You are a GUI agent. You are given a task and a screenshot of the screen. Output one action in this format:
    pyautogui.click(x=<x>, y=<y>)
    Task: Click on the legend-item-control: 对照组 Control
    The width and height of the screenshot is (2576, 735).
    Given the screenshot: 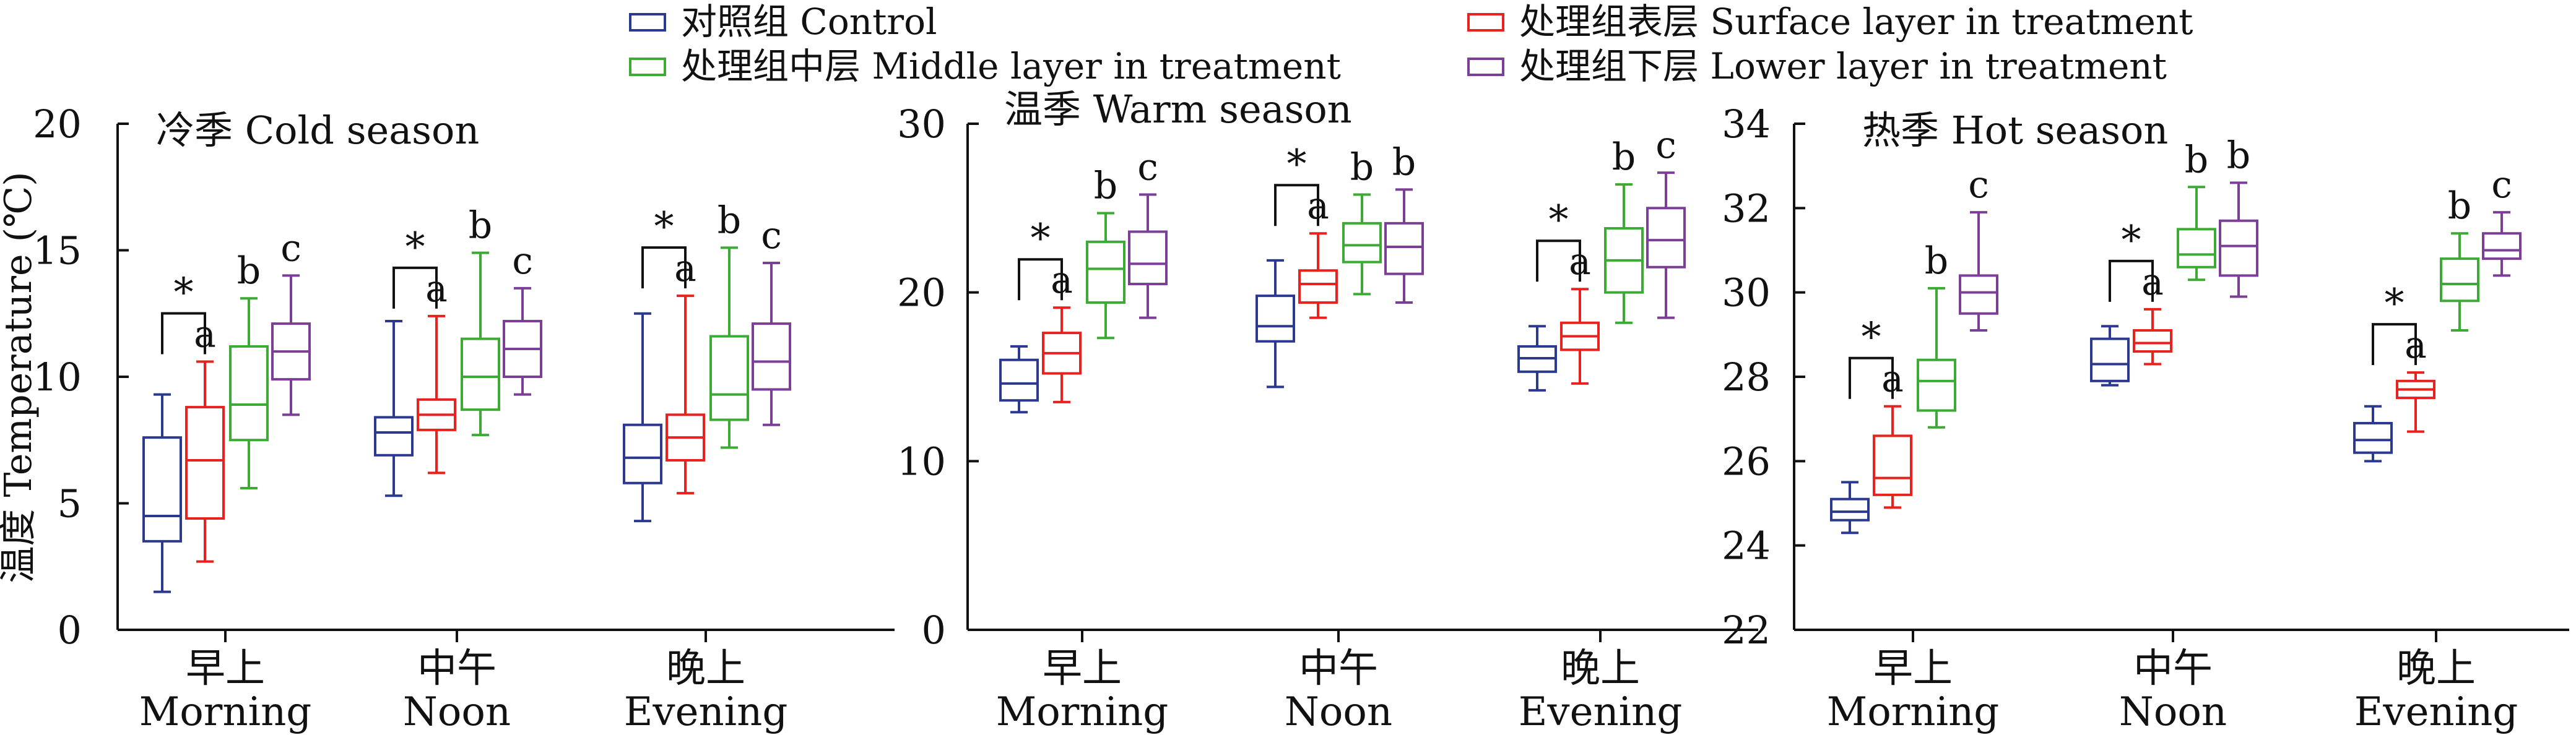 What is the action you would take?
    pyautogui.click(x=783, y=22)
    